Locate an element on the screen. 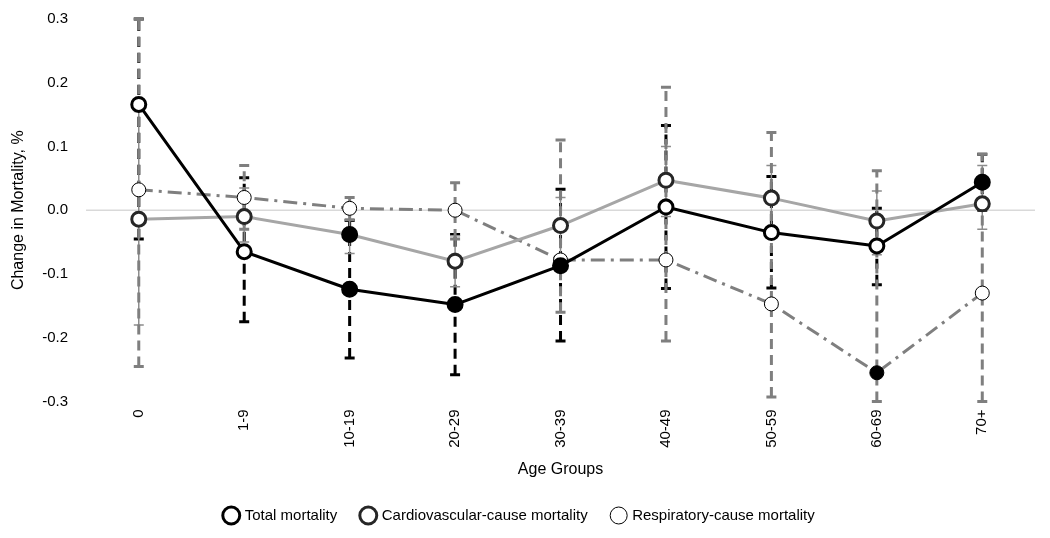 Image resolution: width=1050 pixels, height=538 pixels. x-tick-label: 1-9 is located at coordinates (243, 420).